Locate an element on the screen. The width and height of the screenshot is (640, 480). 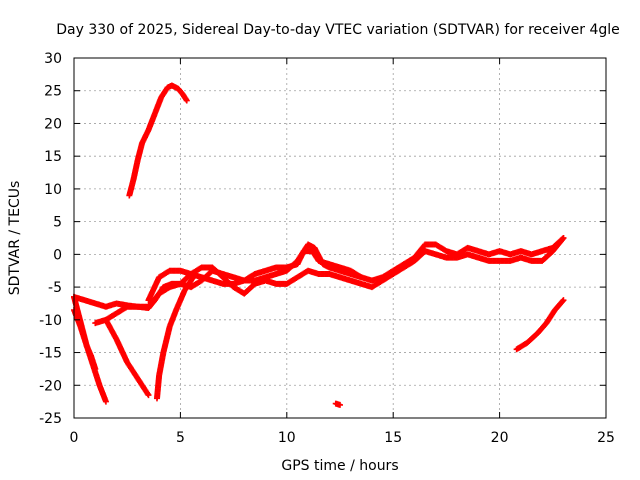
y-axis-label: SDTVAR / TECUs is located at coordinates (15, 238).